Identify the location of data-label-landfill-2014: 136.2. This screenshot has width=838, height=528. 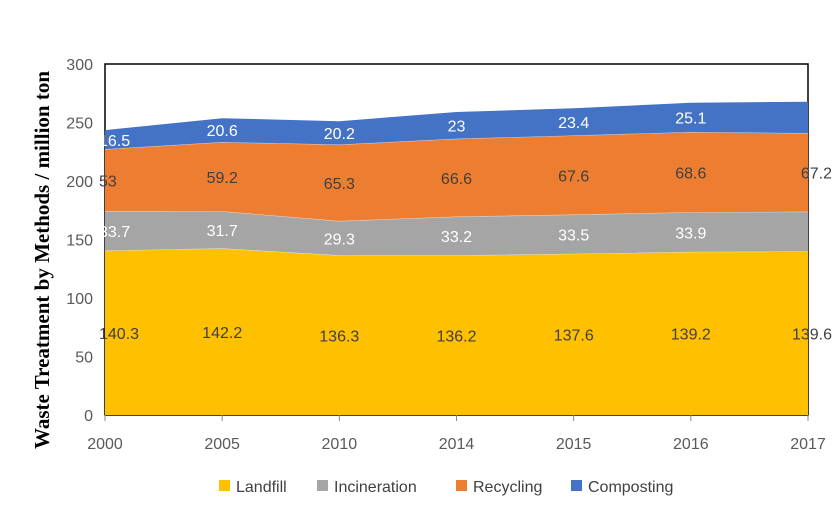
(456, 336).